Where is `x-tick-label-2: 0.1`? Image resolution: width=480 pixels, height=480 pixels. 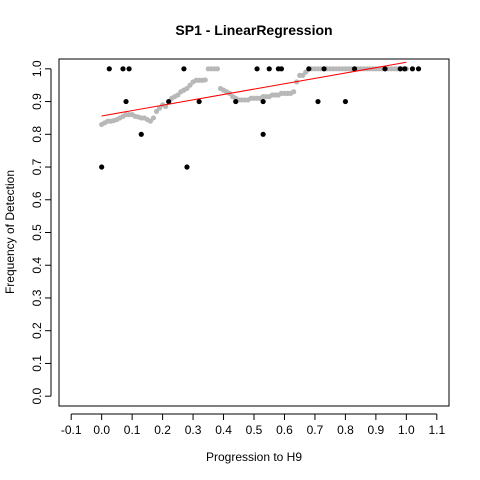 x-tick-label-2: 0.1 is located at coordinates (132, 430).